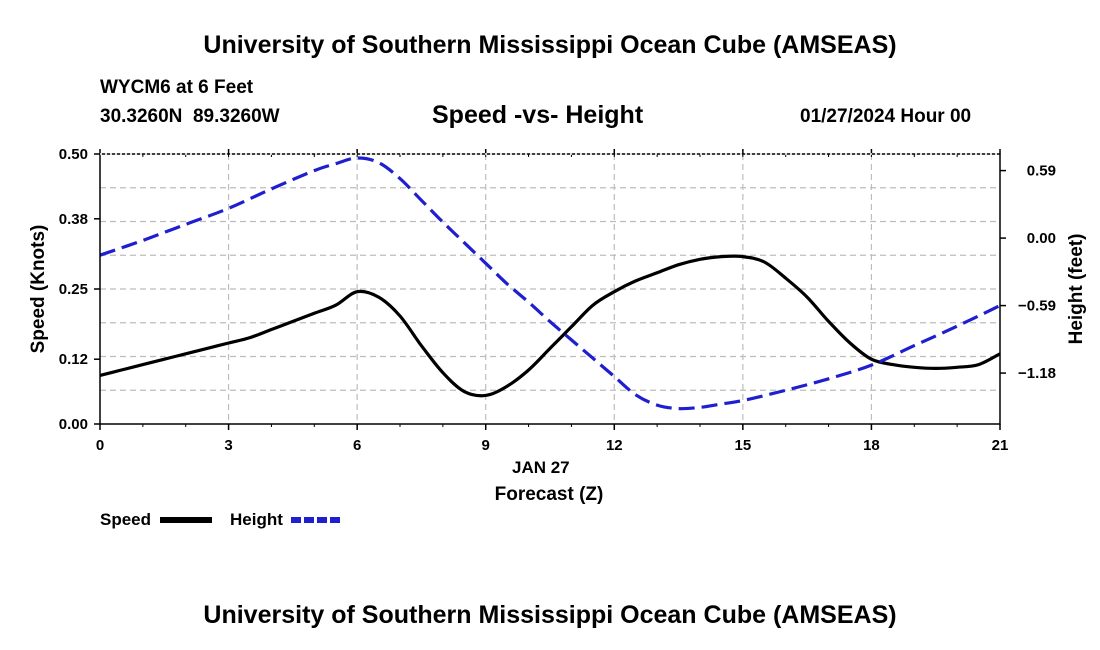 The image size is (1100, 650). Describe the element at coordinates (228, 445) in the screenshot. I see `x-tick-label: 3` at that location.